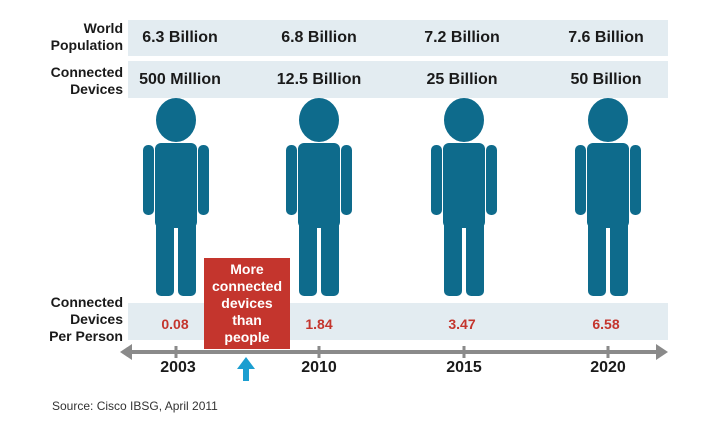 This screenshot has width=727, height=435. I want to click on source-note: Source: Cisco IBSG, April 2011, so click(135, 406).